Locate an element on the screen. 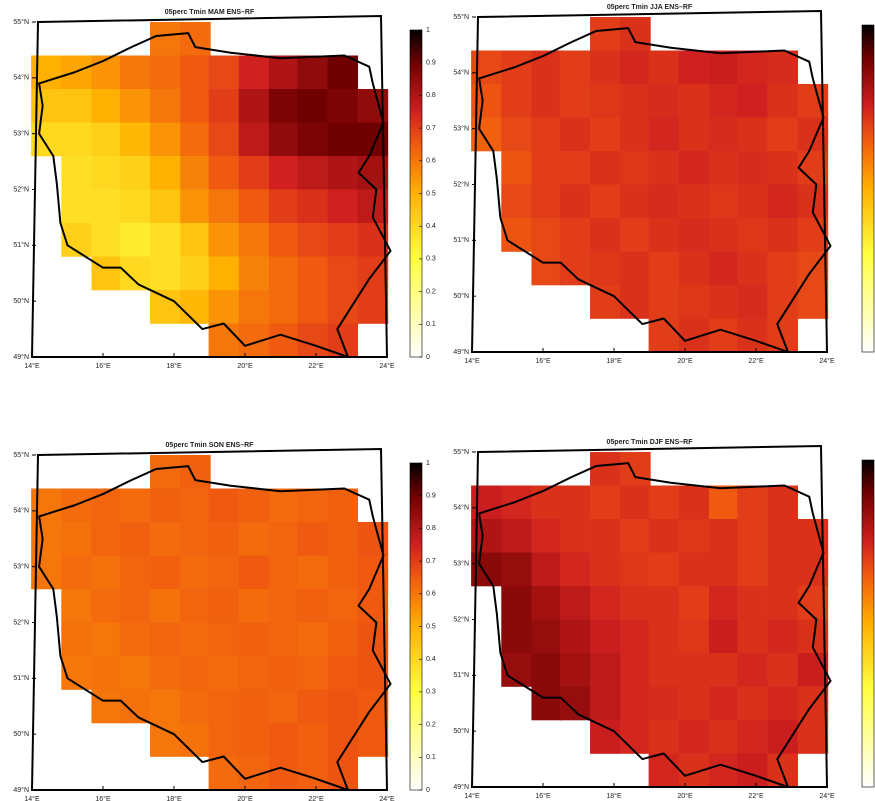 Image resolution: width=875 pixels, height=801 pixels. lon-tick-label: 24°E is located at coordinates (387, 366).